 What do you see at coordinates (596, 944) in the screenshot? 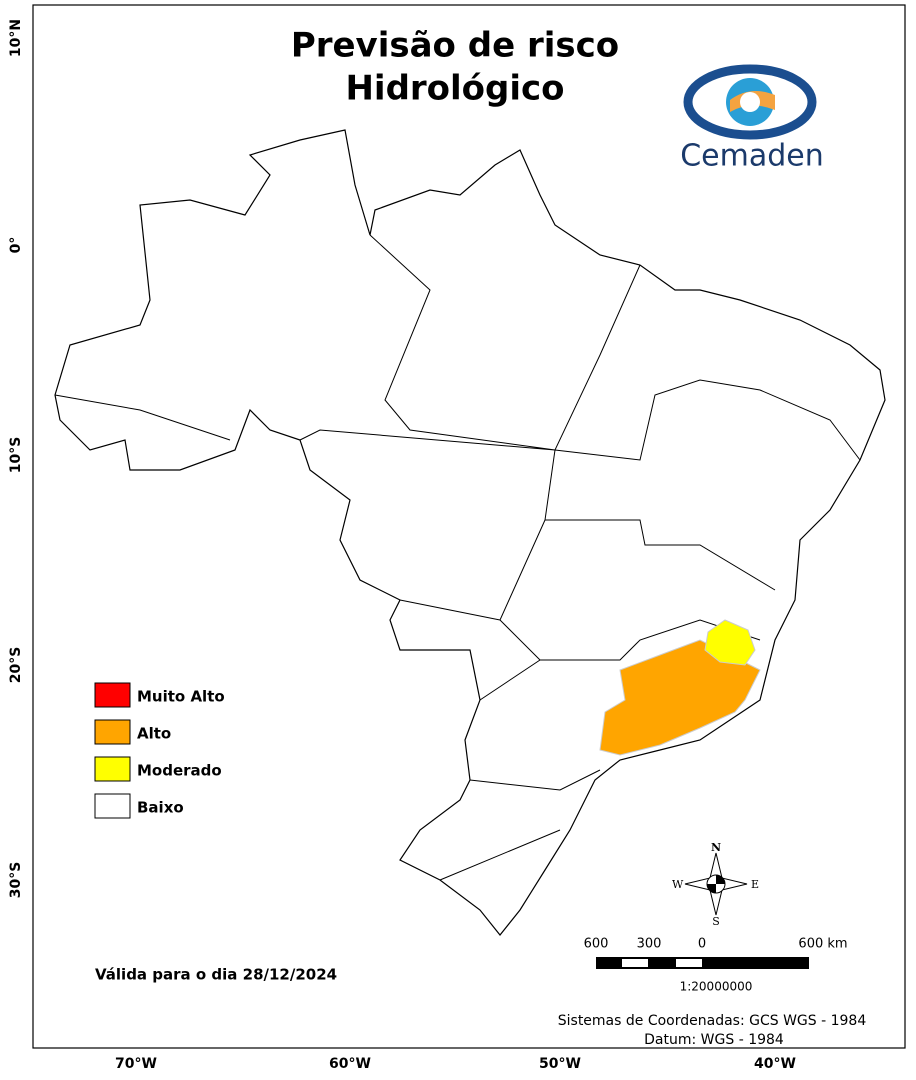
I see `scale-label: 600` at bounding box center [596, 944].